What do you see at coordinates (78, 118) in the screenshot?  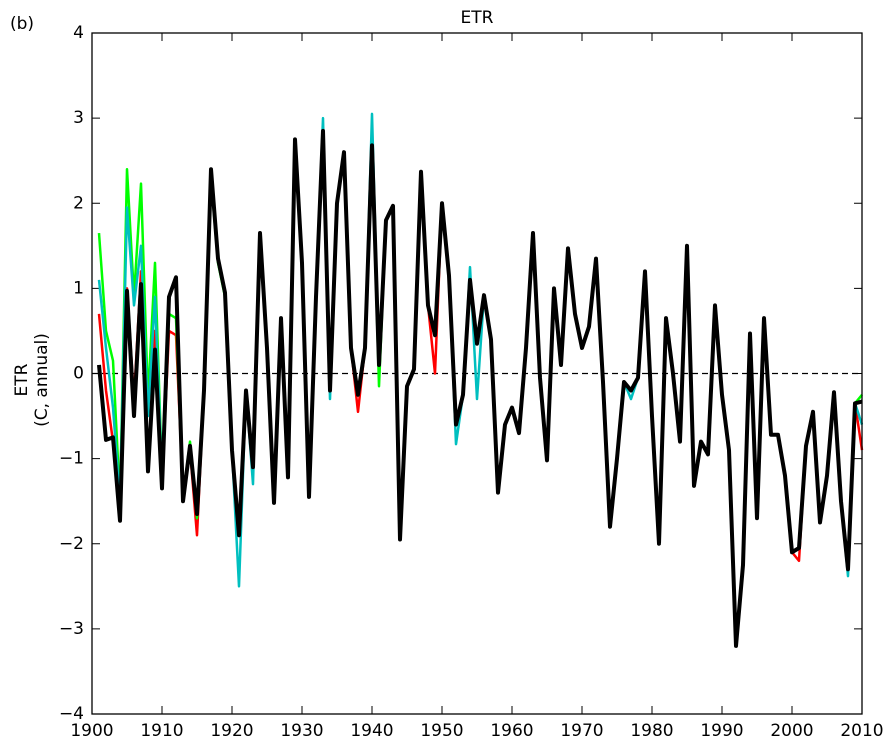 I see `y-tick-label: 3` at bounding box center [78, 118].